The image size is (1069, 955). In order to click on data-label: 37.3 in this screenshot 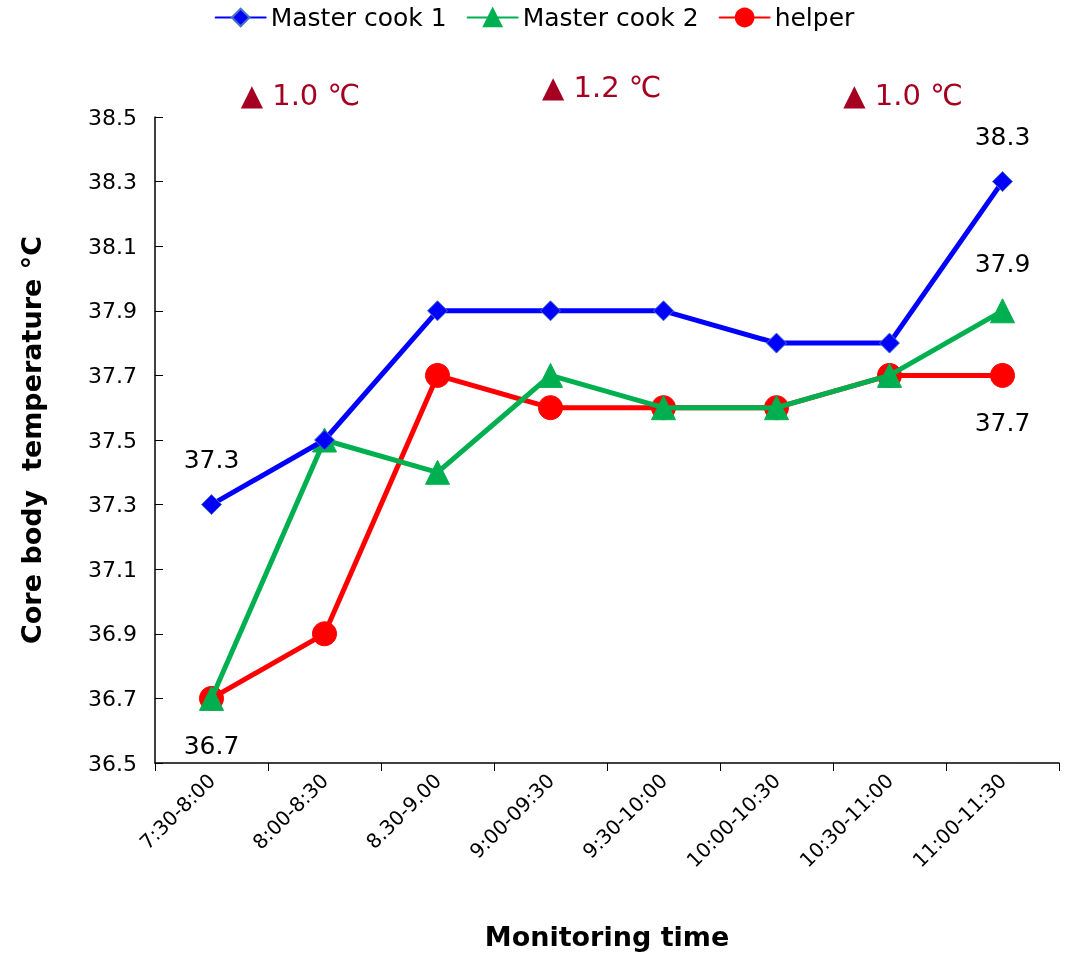, I will do `click(211, 460)`.